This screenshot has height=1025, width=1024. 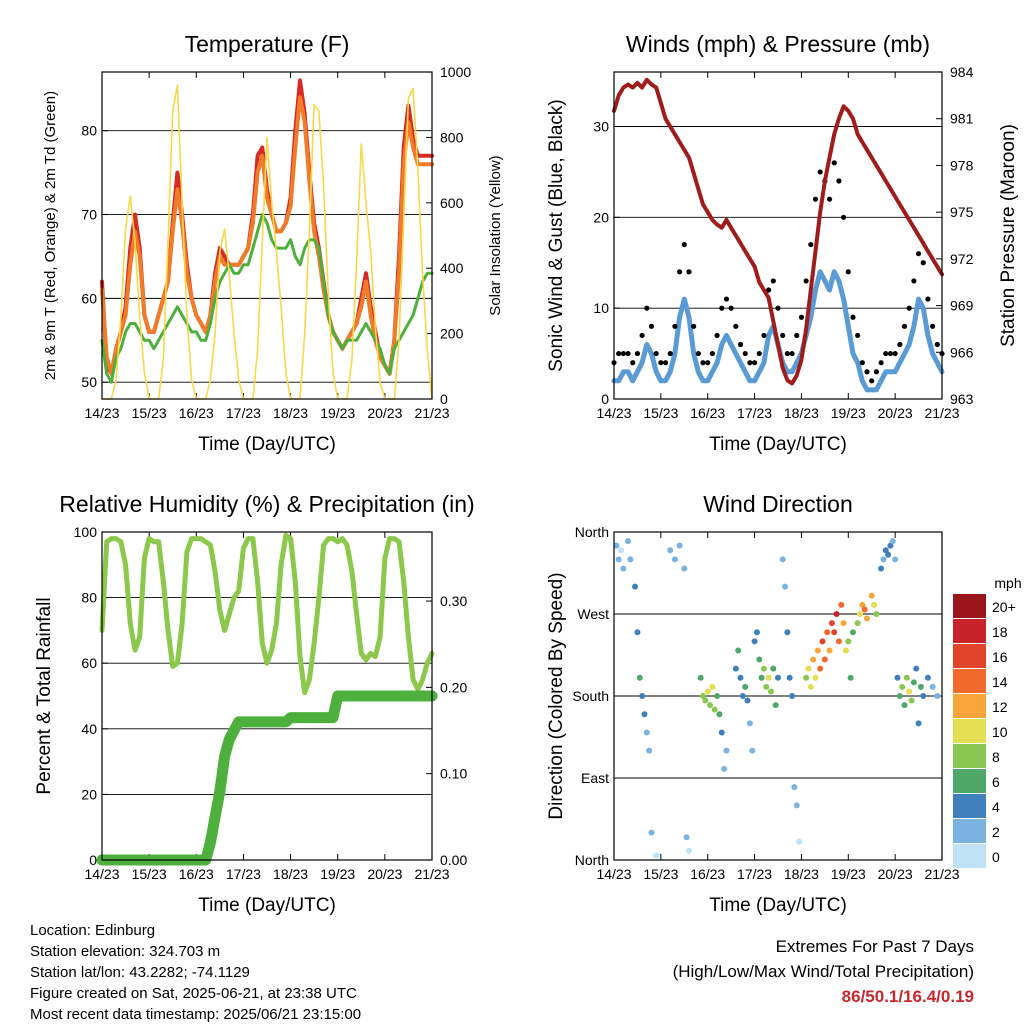 What do you see at coordinates (89, 131) in the screenshot?
I see `y-tick-label: 80` at bounding box center [89, 131].